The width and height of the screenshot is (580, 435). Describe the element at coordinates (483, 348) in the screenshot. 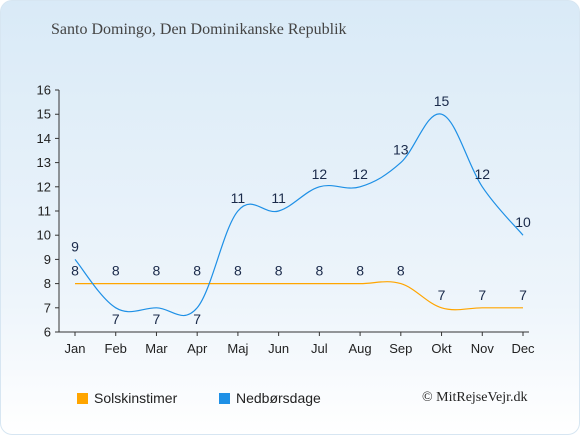

I see `x-tick-label: Nov` at that location.